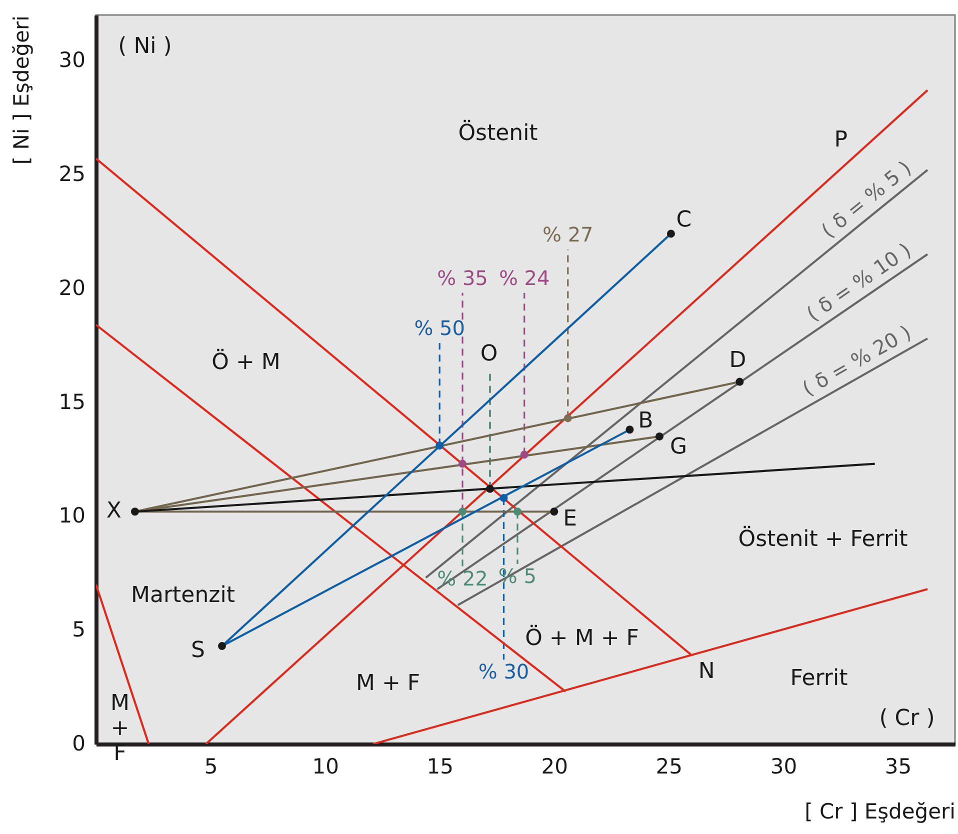 This screenshot has width=958, height=834. I want to click on annotation: S, so click(198, 651).